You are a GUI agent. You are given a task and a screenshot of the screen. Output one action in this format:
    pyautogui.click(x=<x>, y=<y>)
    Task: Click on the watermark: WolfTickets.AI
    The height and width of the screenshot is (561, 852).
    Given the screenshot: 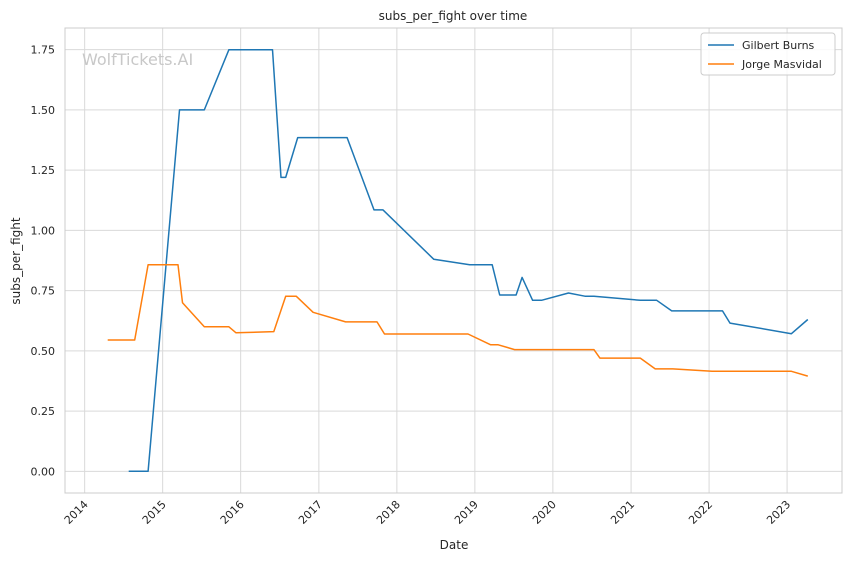 What is the action you would take?
    pyautogui.click(x=137, y=59)
    